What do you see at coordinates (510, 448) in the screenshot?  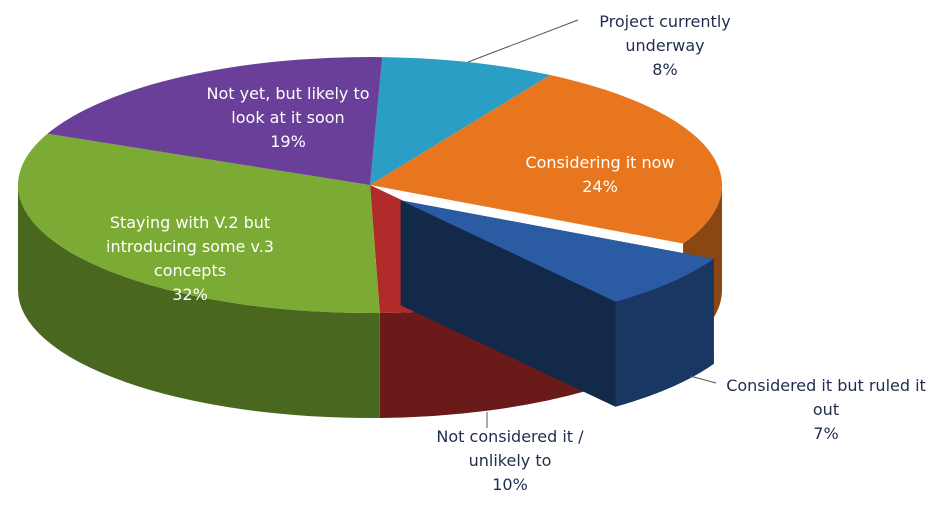 I see `category-label: Not considered it / unlikely to` at bounding box center [510, 448].